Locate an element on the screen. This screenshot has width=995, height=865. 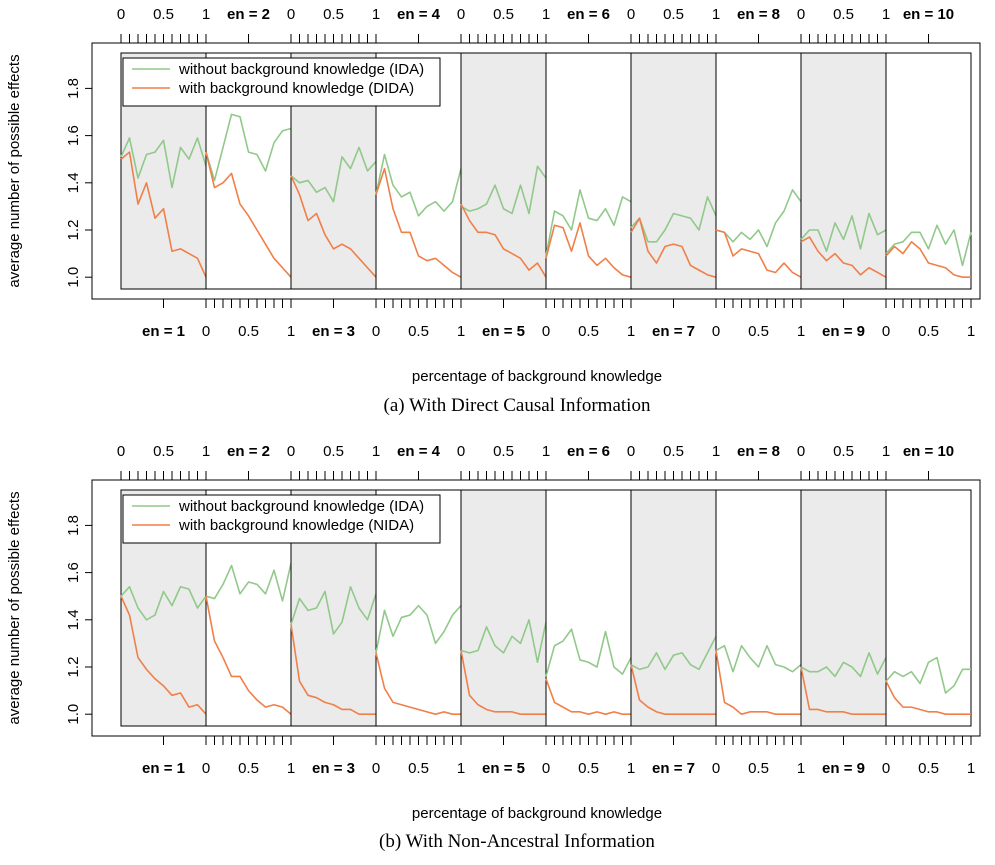
panel-label: en = 5 is located at coordinates (503, 331).